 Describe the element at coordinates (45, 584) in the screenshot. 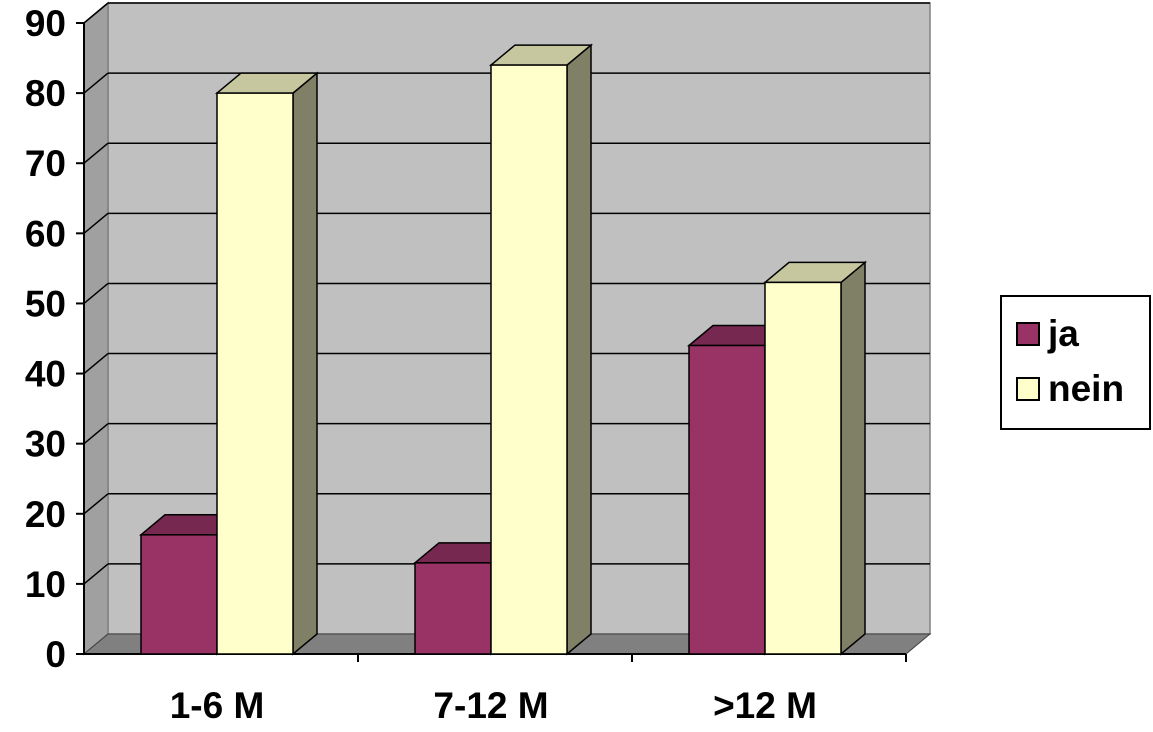

I see `y-tick-label: 10` at that location.